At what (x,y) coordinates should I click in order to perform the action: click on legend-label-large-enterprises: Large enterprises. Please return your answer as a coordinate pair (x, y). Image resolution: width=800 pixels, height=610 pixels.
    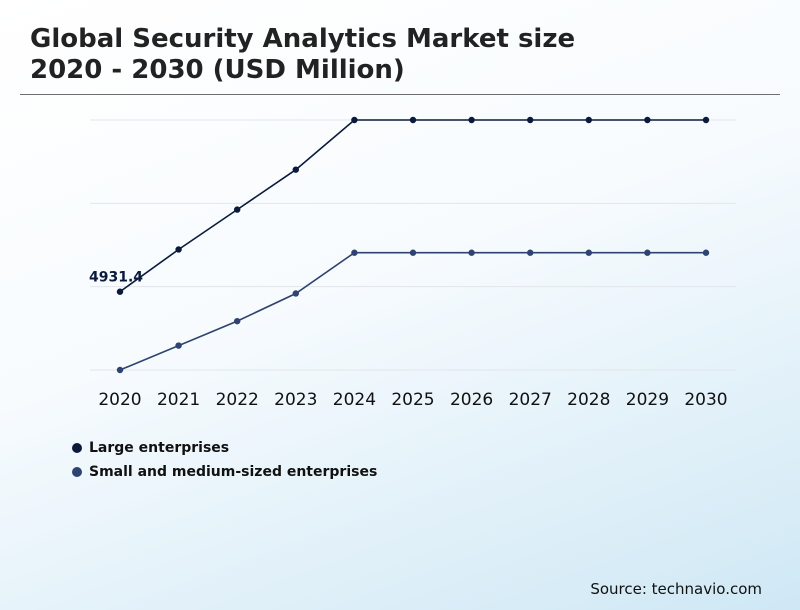
    Looking at the image, I should click on (159, 448).